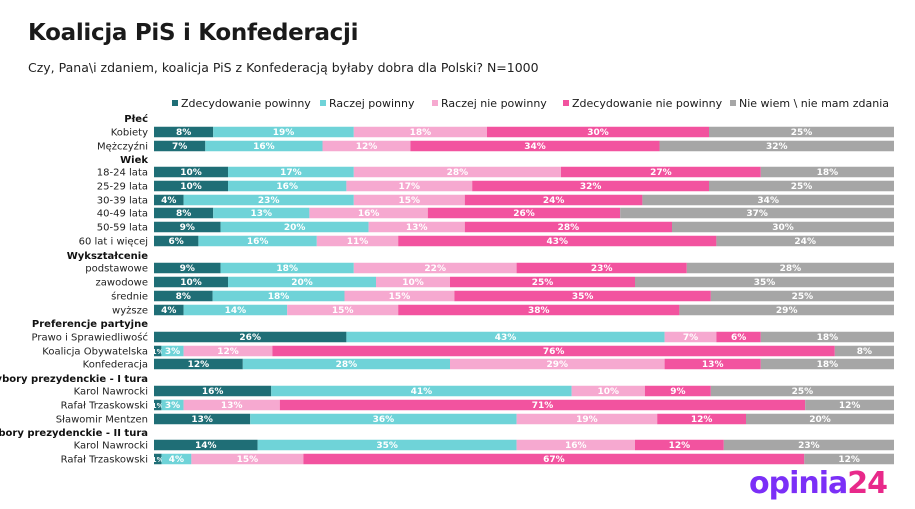  I want to click on legend-label-2: Raczej powinny, so click(372, 103).